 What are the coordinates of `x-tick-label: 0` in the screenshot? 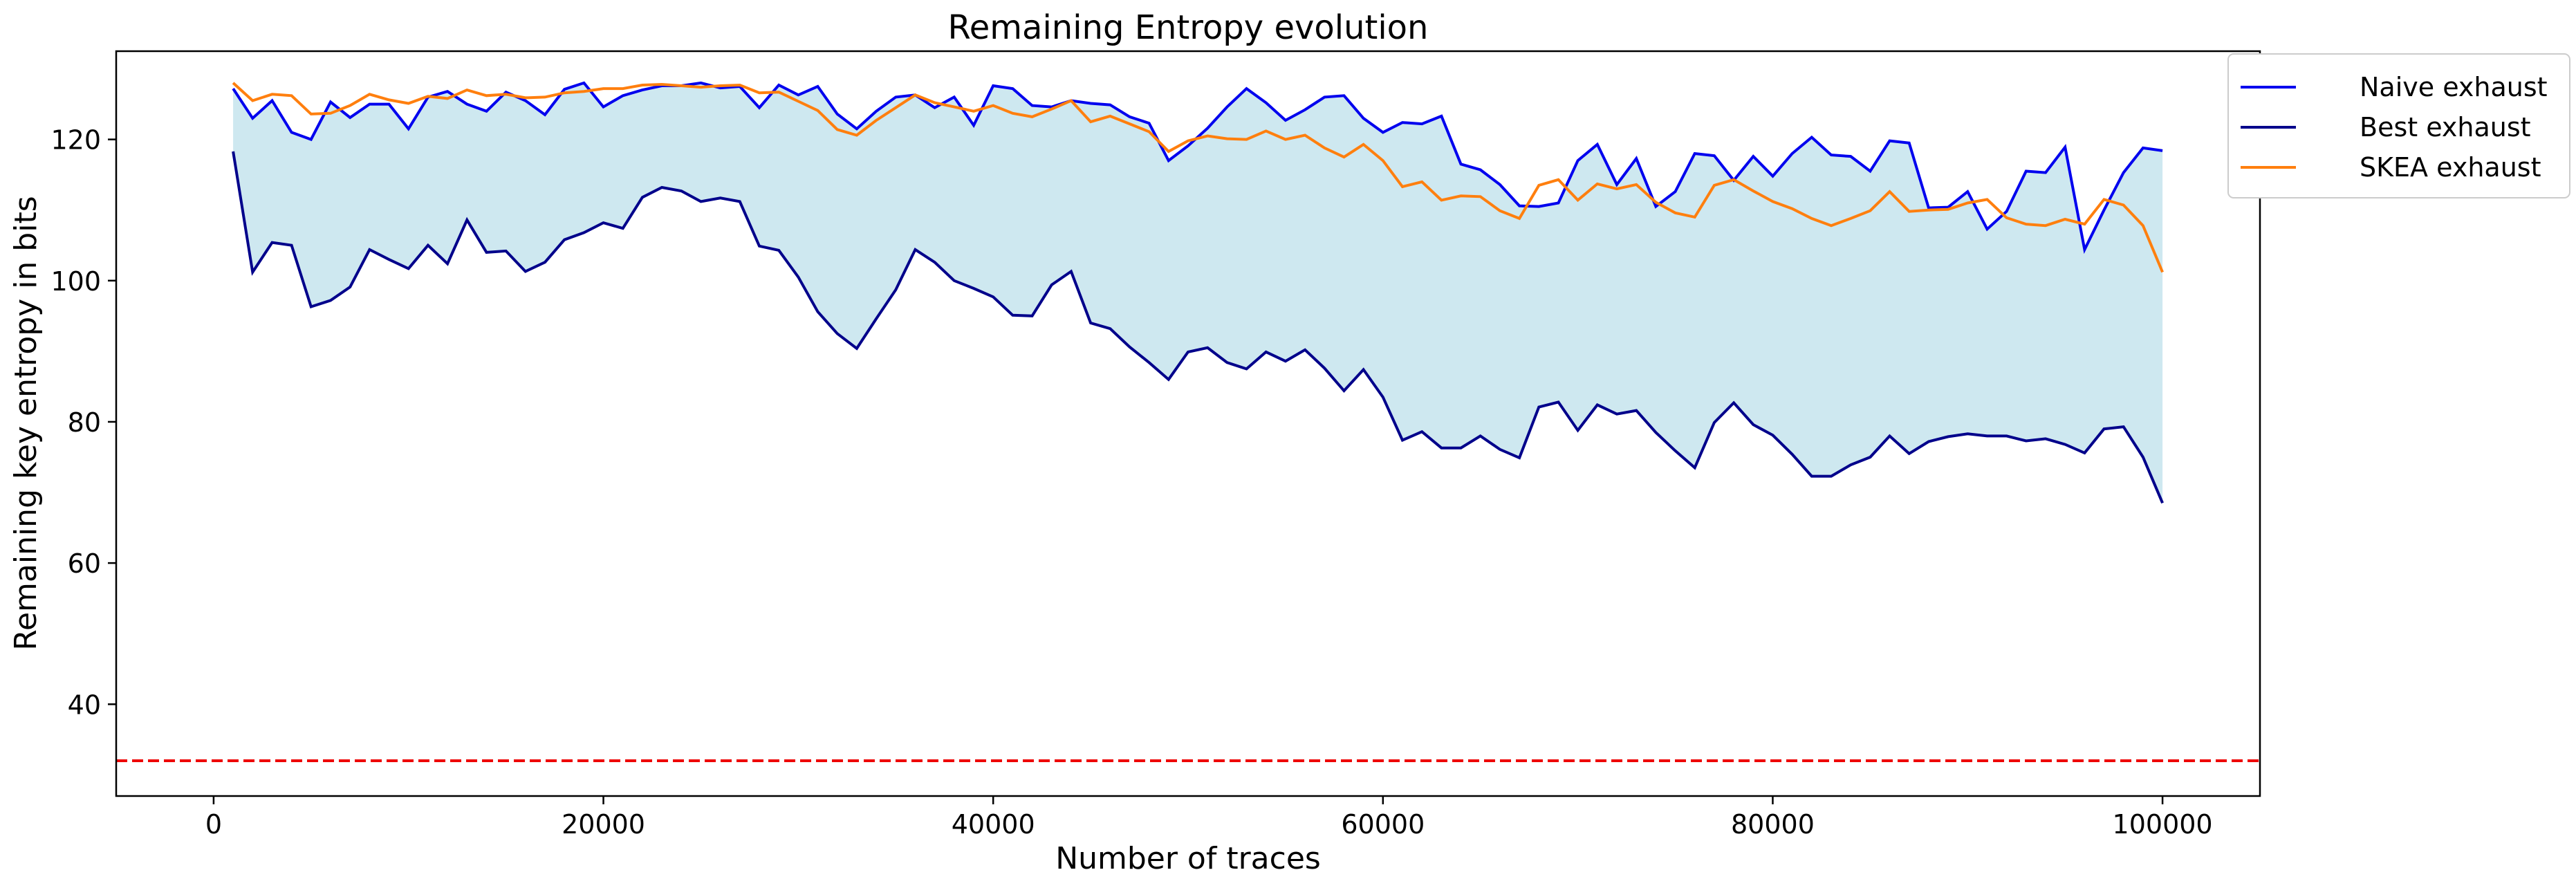 It's located at (214, 824).